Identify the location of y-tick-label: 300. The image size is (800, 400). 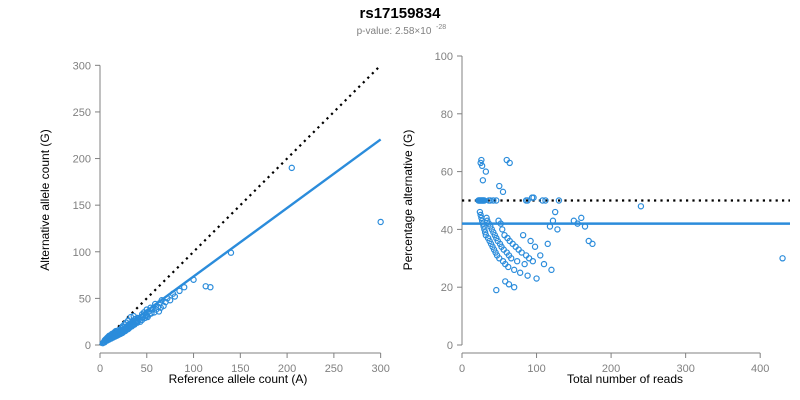
(82, 66).